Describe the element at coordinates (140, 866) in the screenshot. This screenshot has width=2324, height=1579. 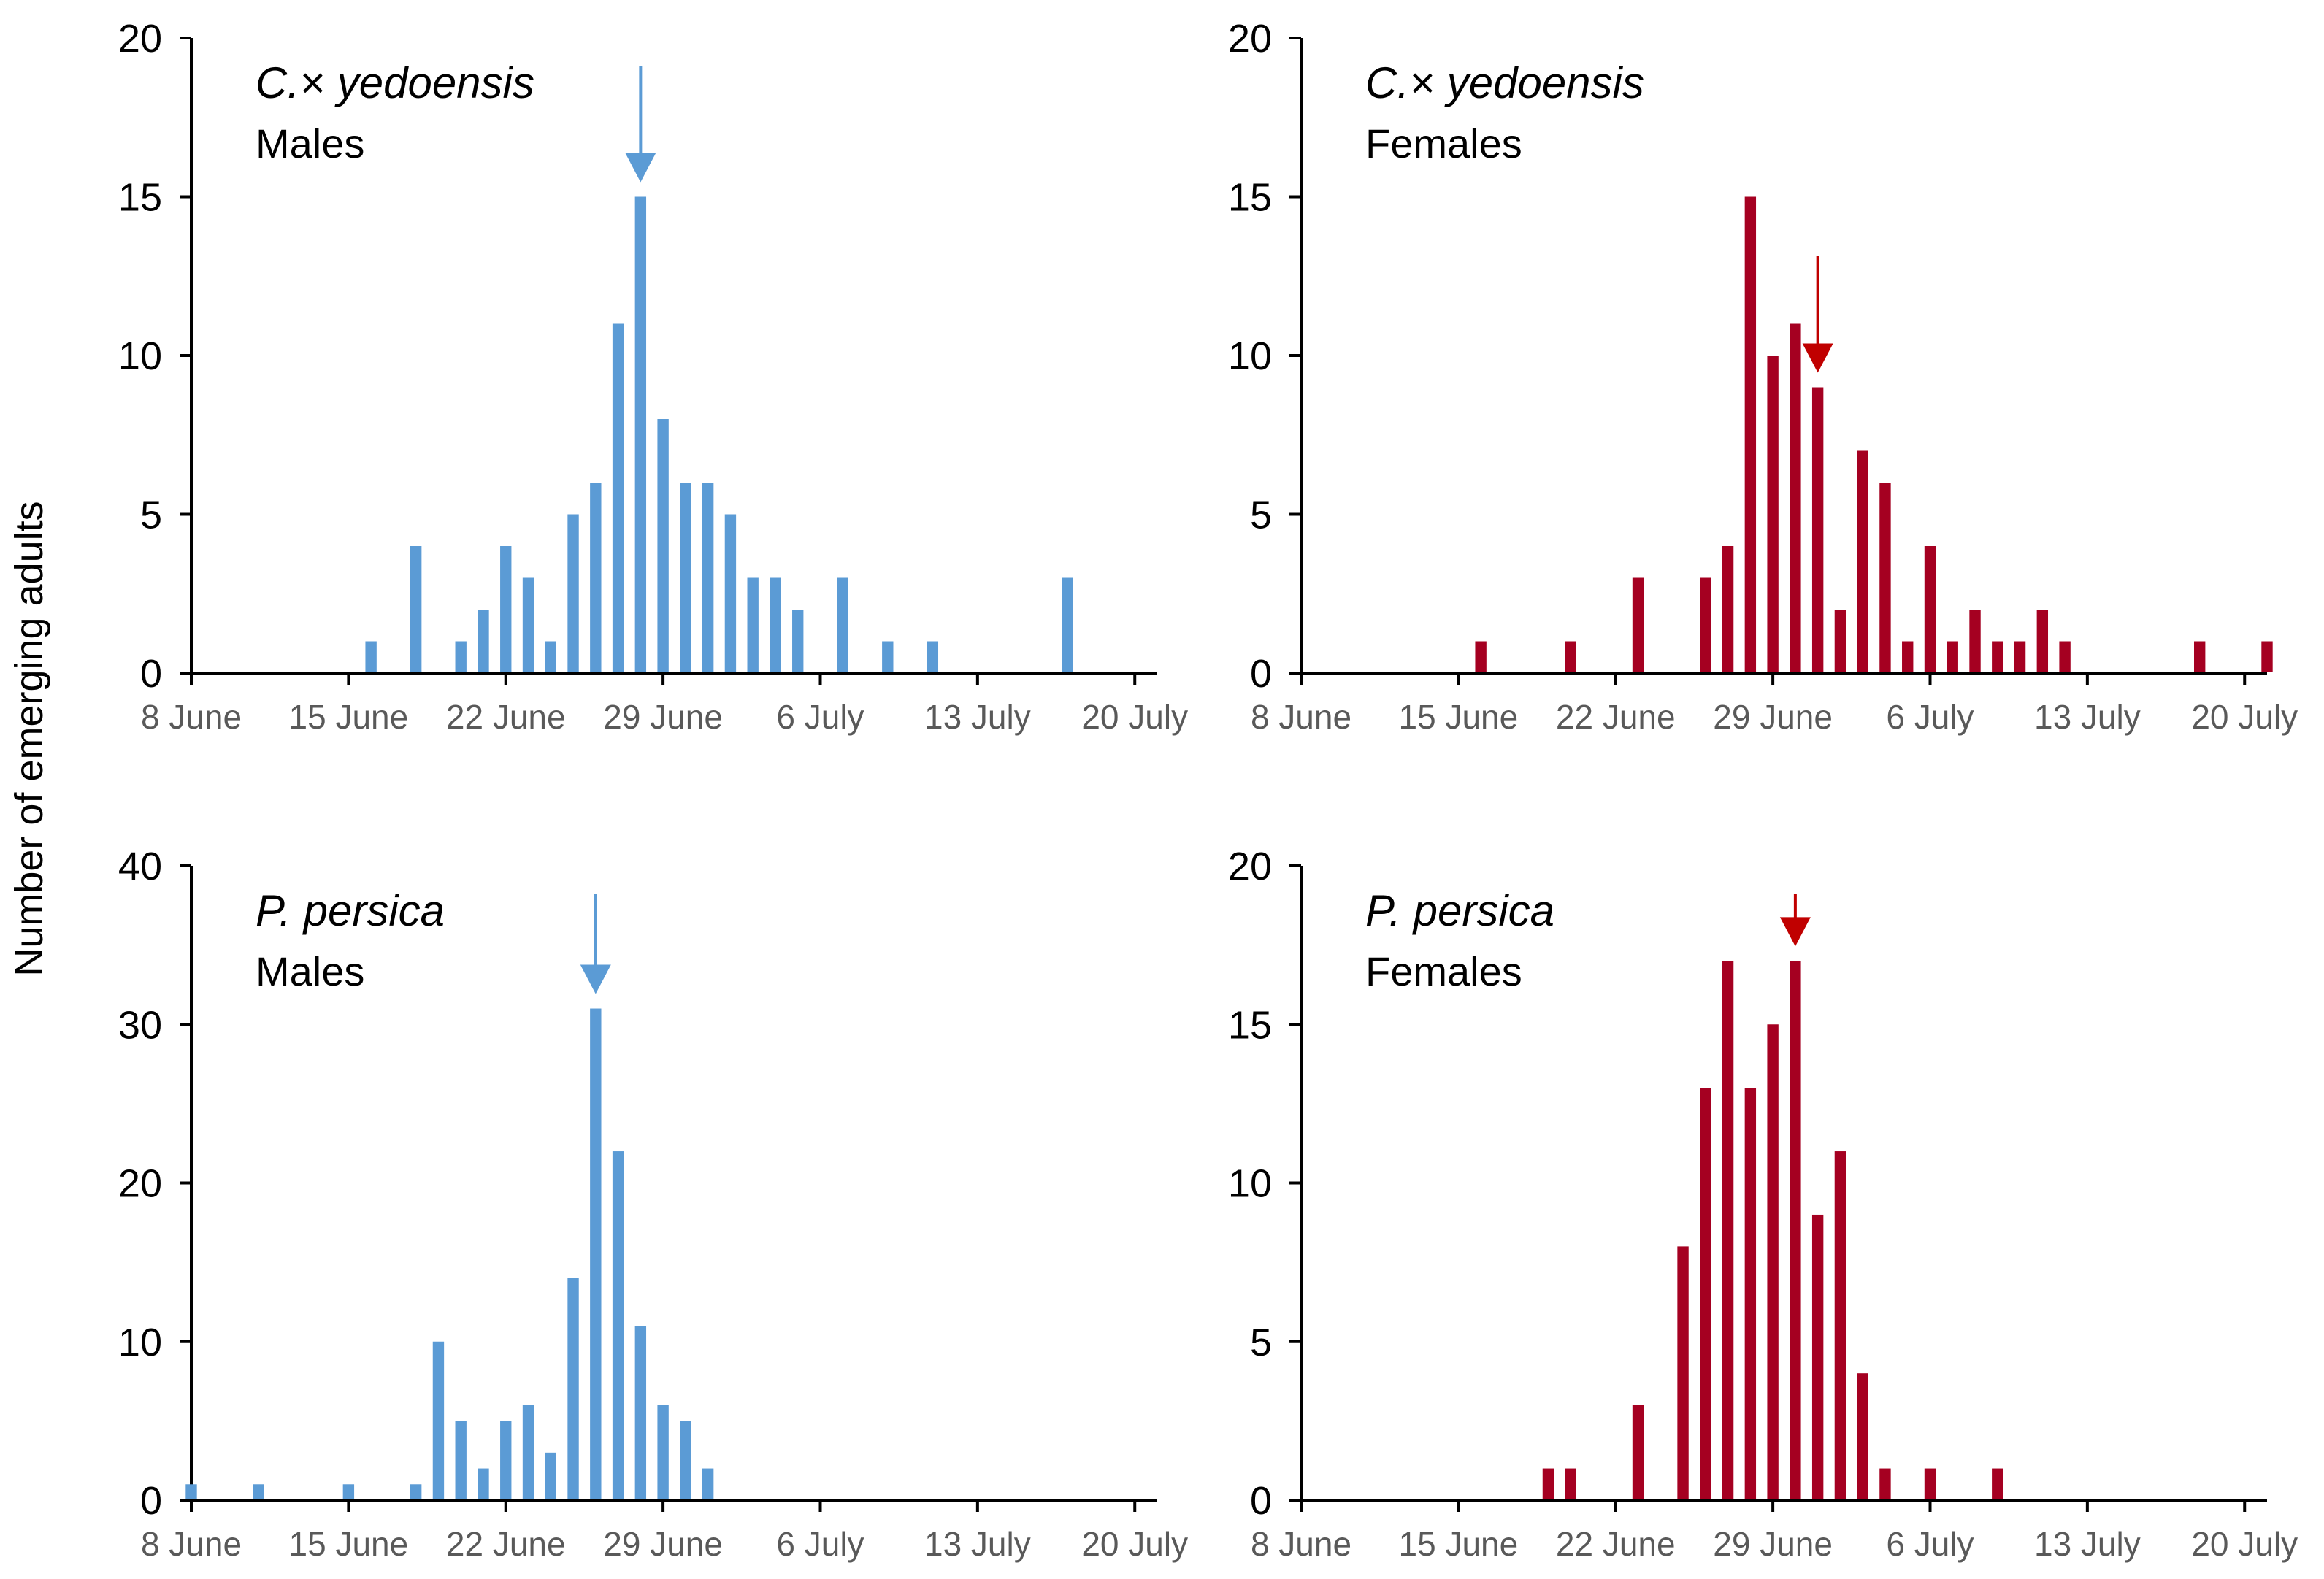
I see `y-tick-label: 40` at that location.